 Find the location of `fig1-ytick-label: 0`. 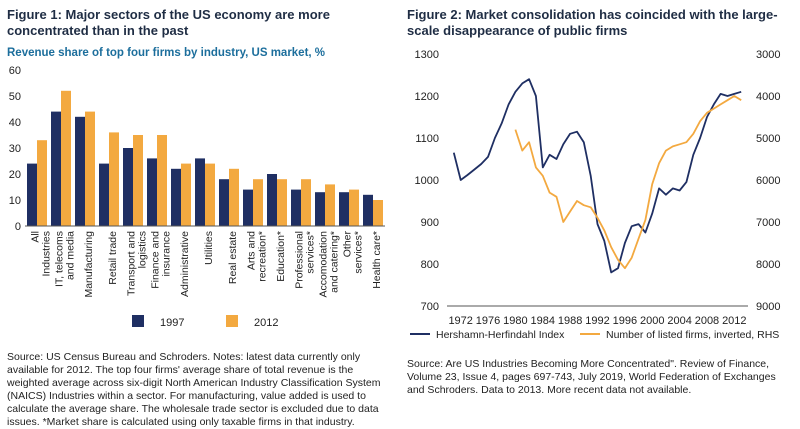

fig1-ytick-label: 0 is located at coordinates (18, 227).